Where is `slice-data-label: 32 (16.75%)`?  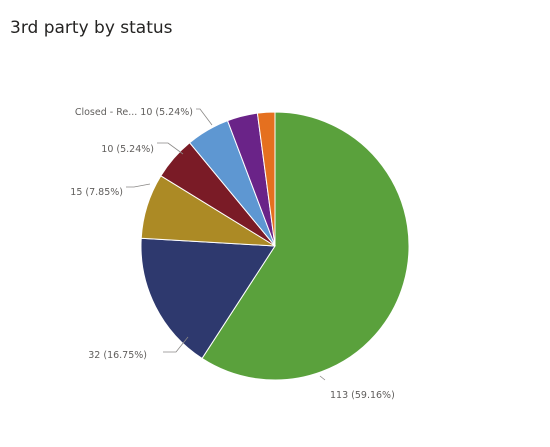 slice-data-label: 32 (16.75%) is located at coordinates (117, 355).